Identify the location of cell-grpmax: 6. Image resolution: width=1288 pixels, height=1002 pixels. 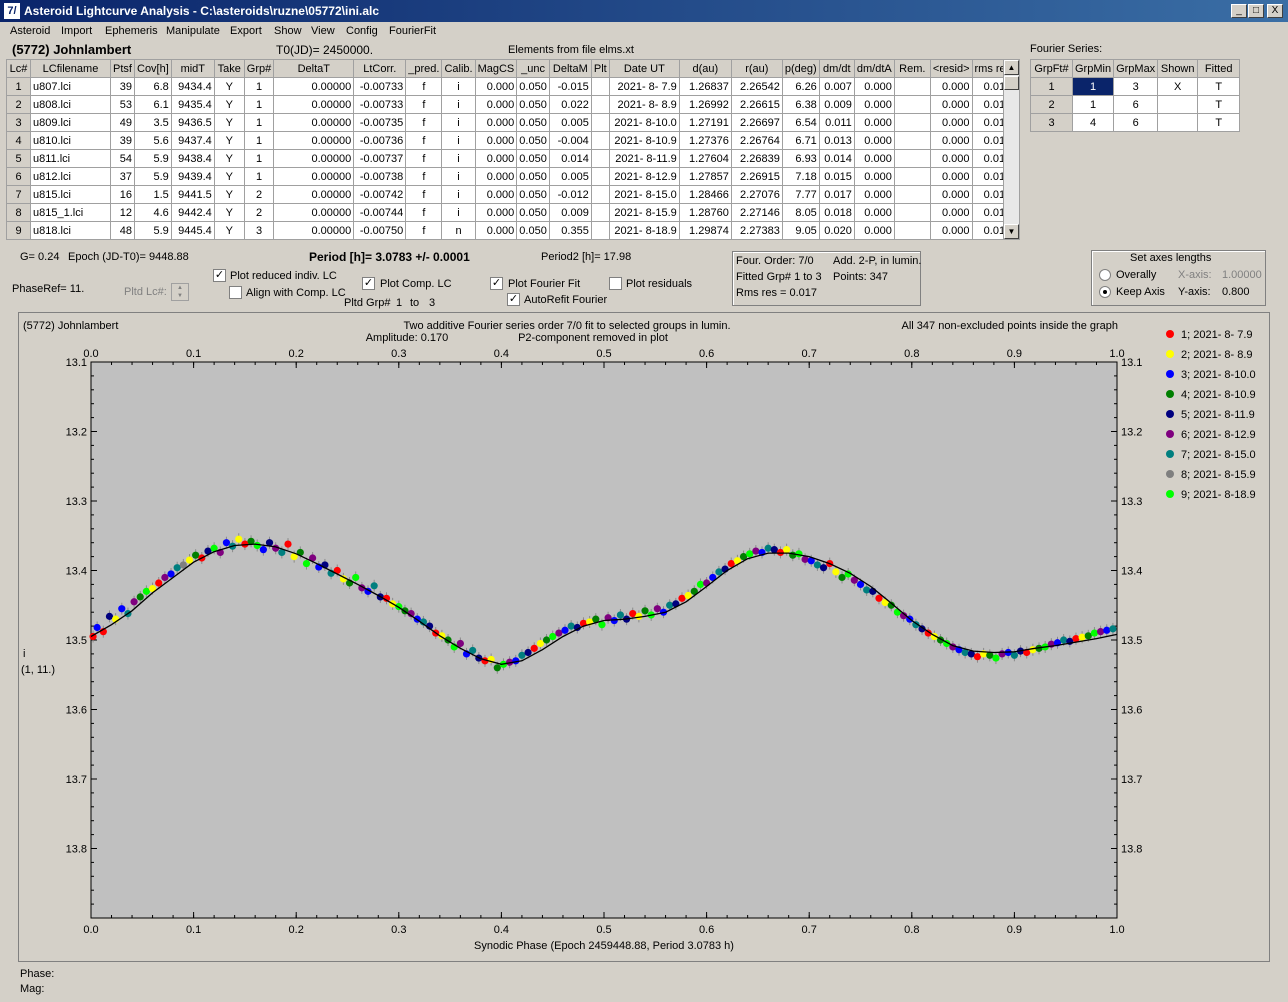
(1136, 104).